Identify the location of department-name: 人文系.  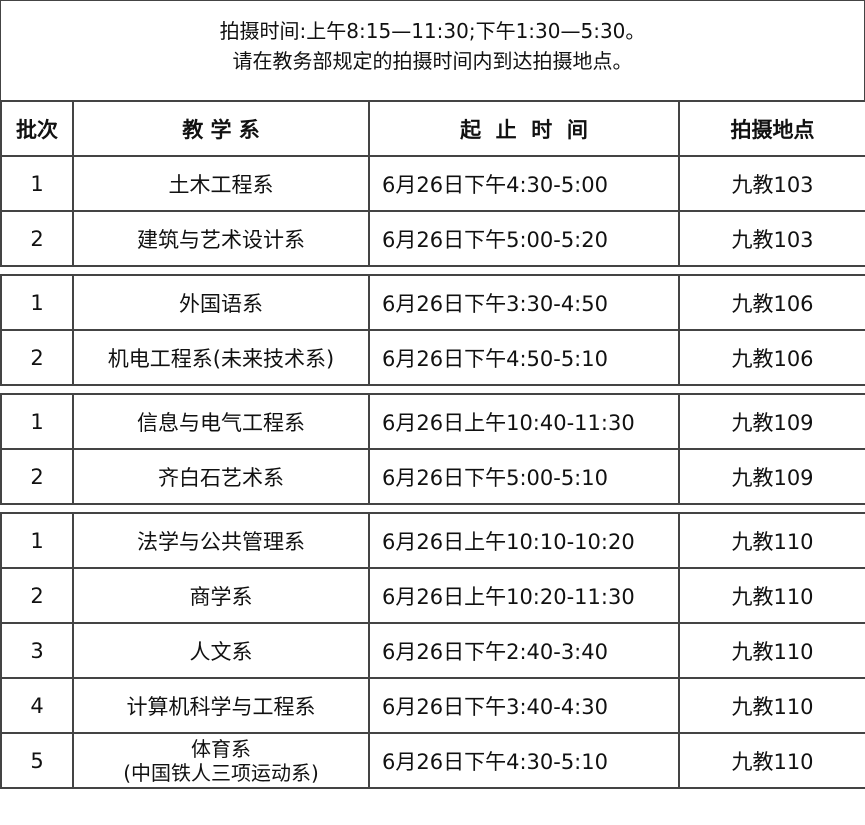
(221, 651).